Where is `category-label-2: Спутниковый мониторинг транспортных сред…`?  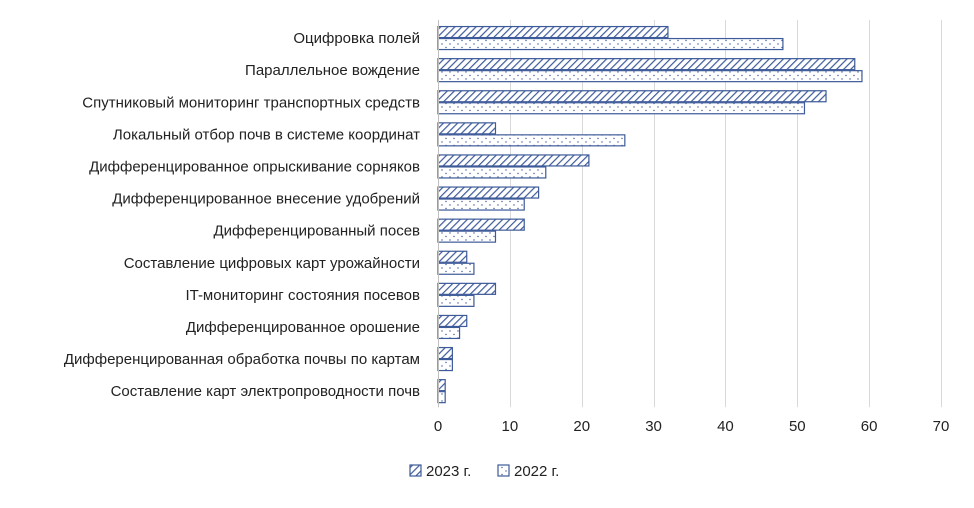
category-label-2: Спутниковый мониторинг транспортных сред… is located at coordinates (251, 102).